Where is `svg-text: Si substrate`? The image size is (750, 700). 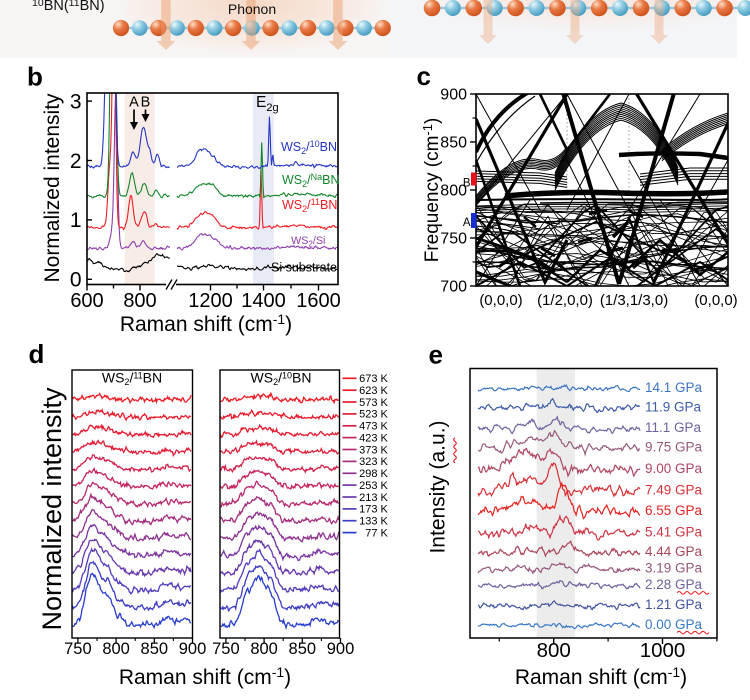
svg-text: Si substrate is located at coordinates (304, 268).